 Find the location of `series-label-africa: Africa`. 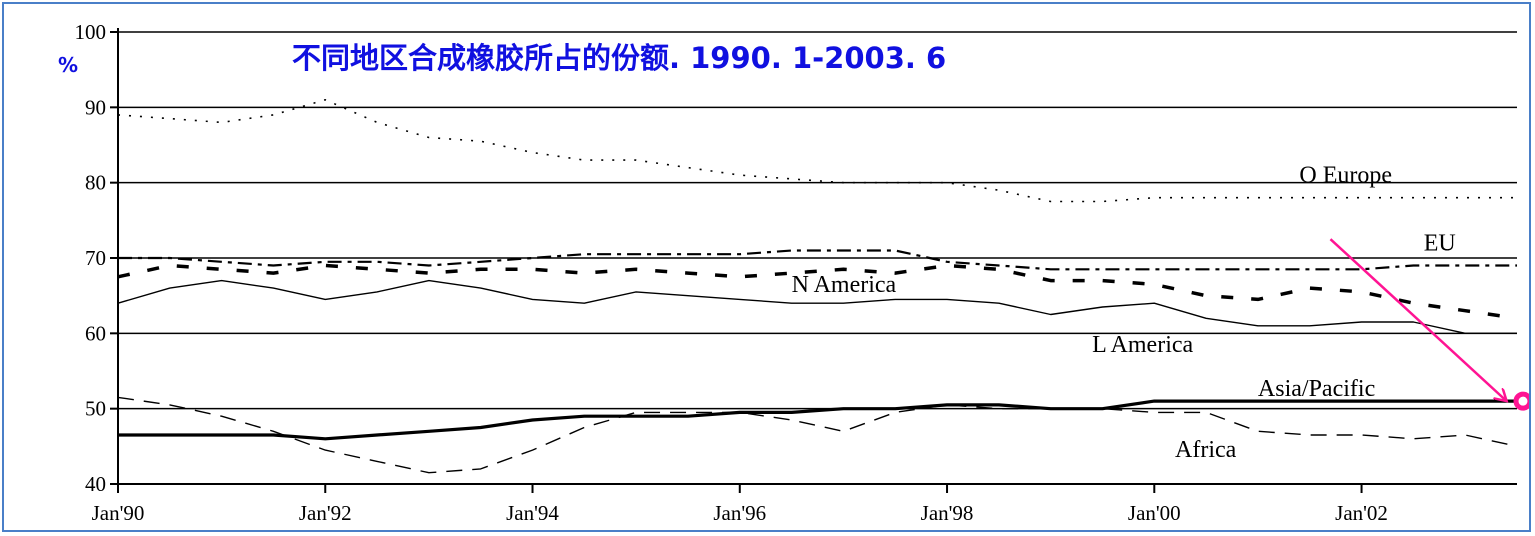

series-label-africa: Africa is located at coordinates (1206, 450).